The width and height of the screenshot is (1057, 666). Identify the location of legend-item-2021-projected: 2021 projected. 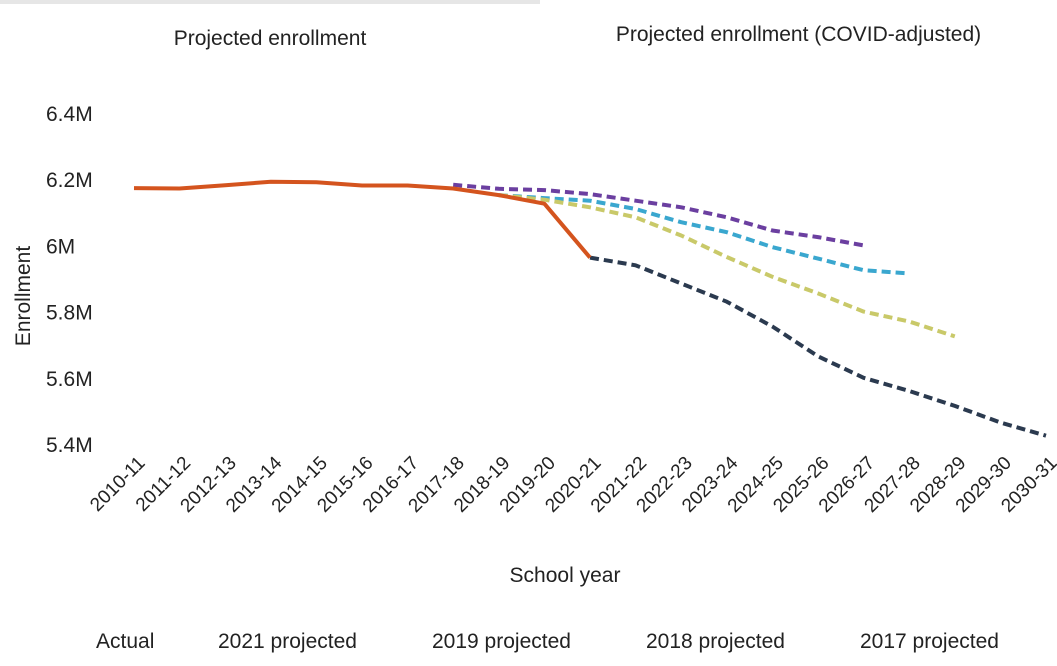
(287, 641).